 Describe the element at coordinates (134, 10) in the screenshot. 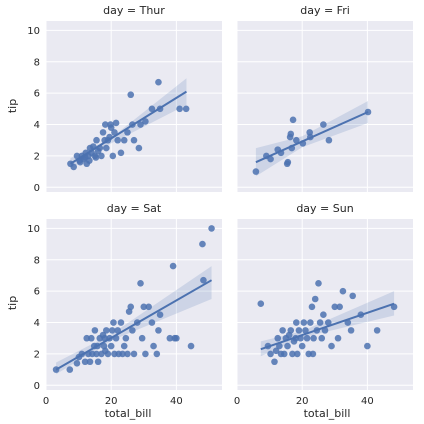

I see `panel-title: day = Thur` at that location.